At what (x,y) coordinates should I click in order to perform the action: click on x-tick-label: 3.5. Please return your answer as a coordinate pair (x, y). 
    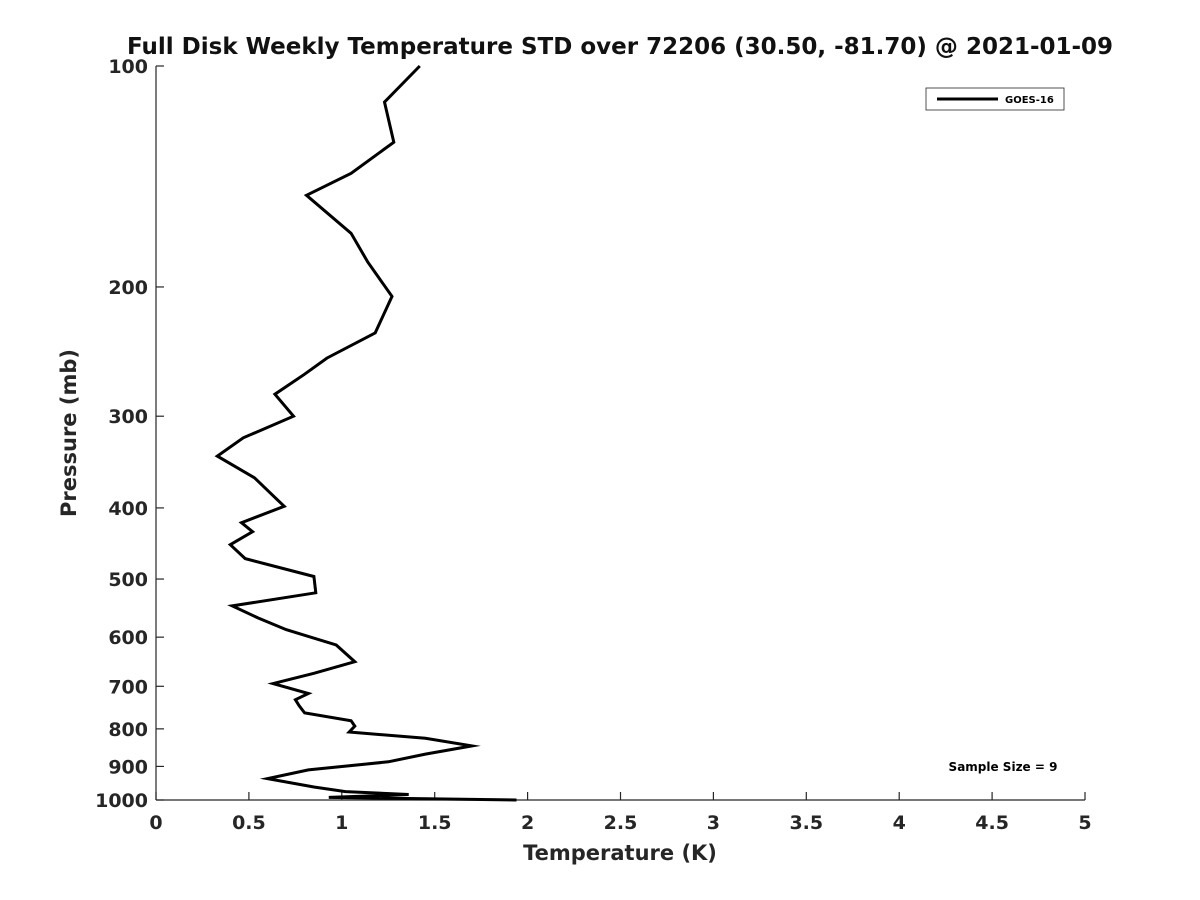
    Looking at the image, I should click on (806, 823).